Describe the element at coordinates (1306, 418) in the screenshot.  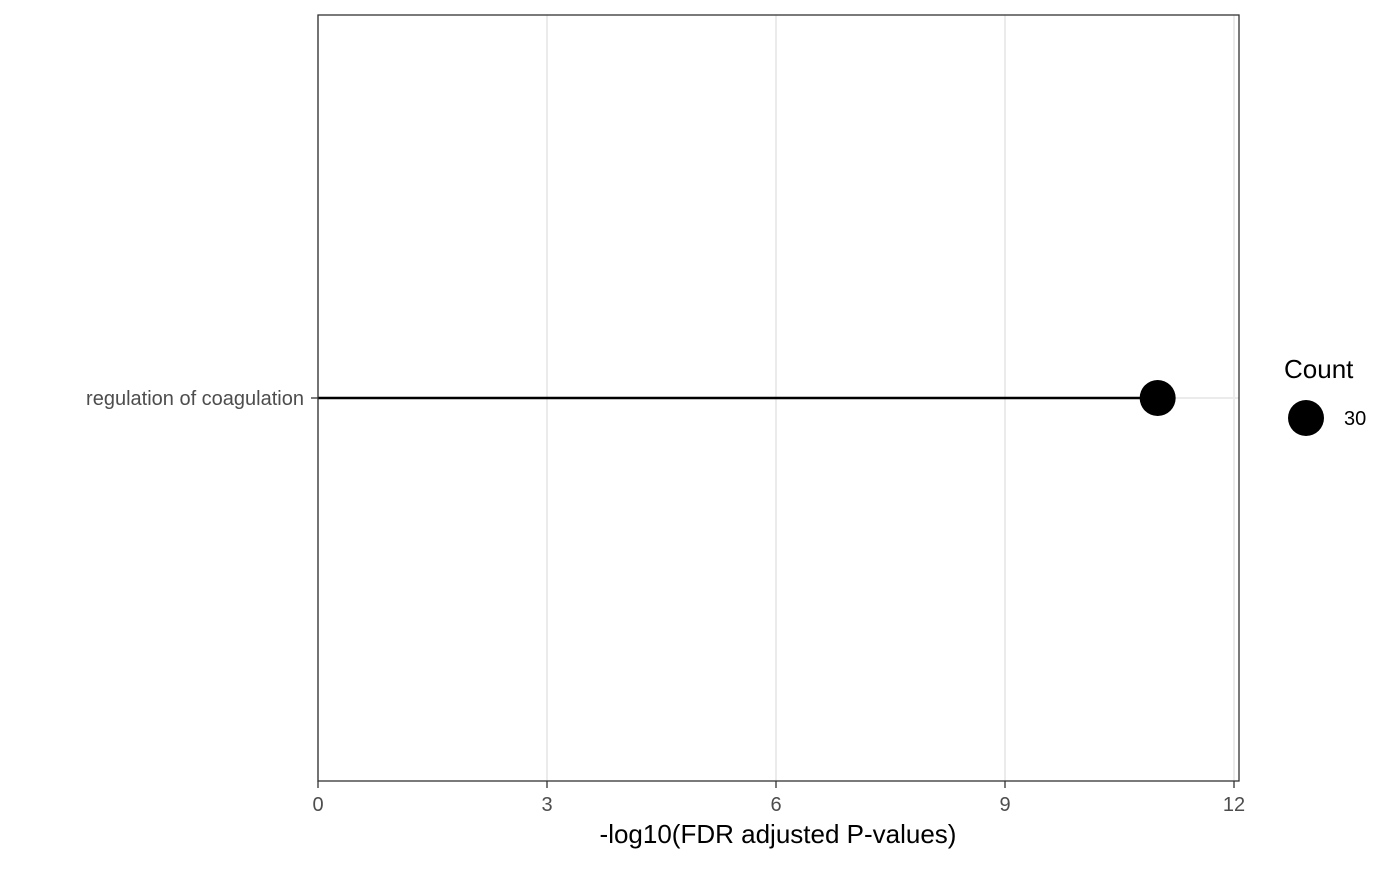
I see `legend-key` at that location.